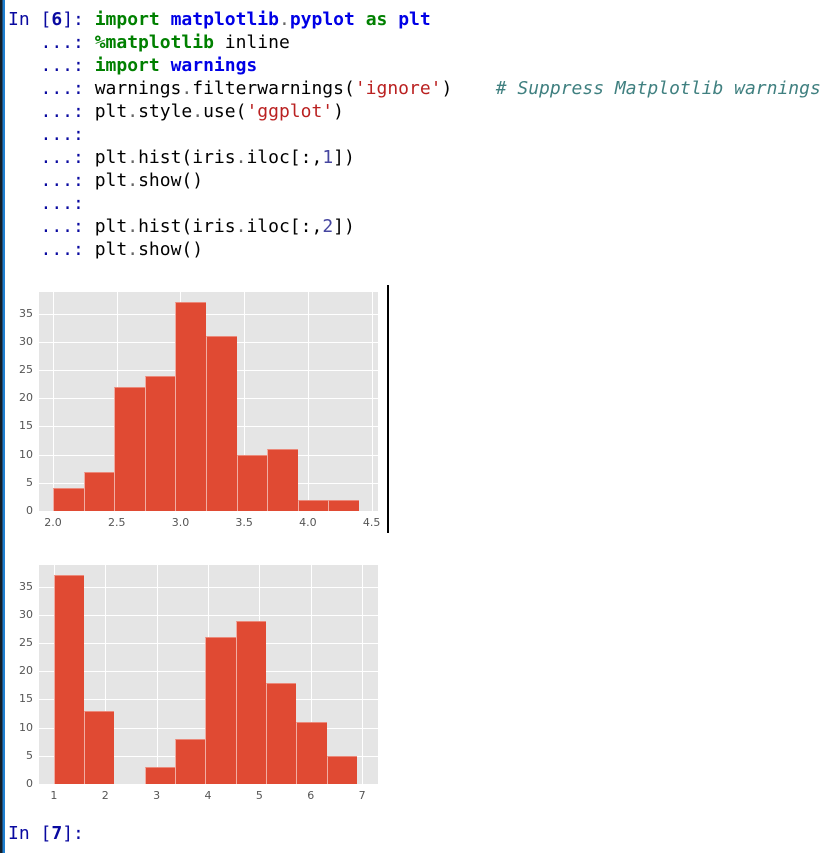 Image resolution: width=839 pixels, height=853 pixels. Describe the element at coordinates (658, 88) in the screenshot. I see `code-token-com: # Suppress Matplotlib warnings` at that location.